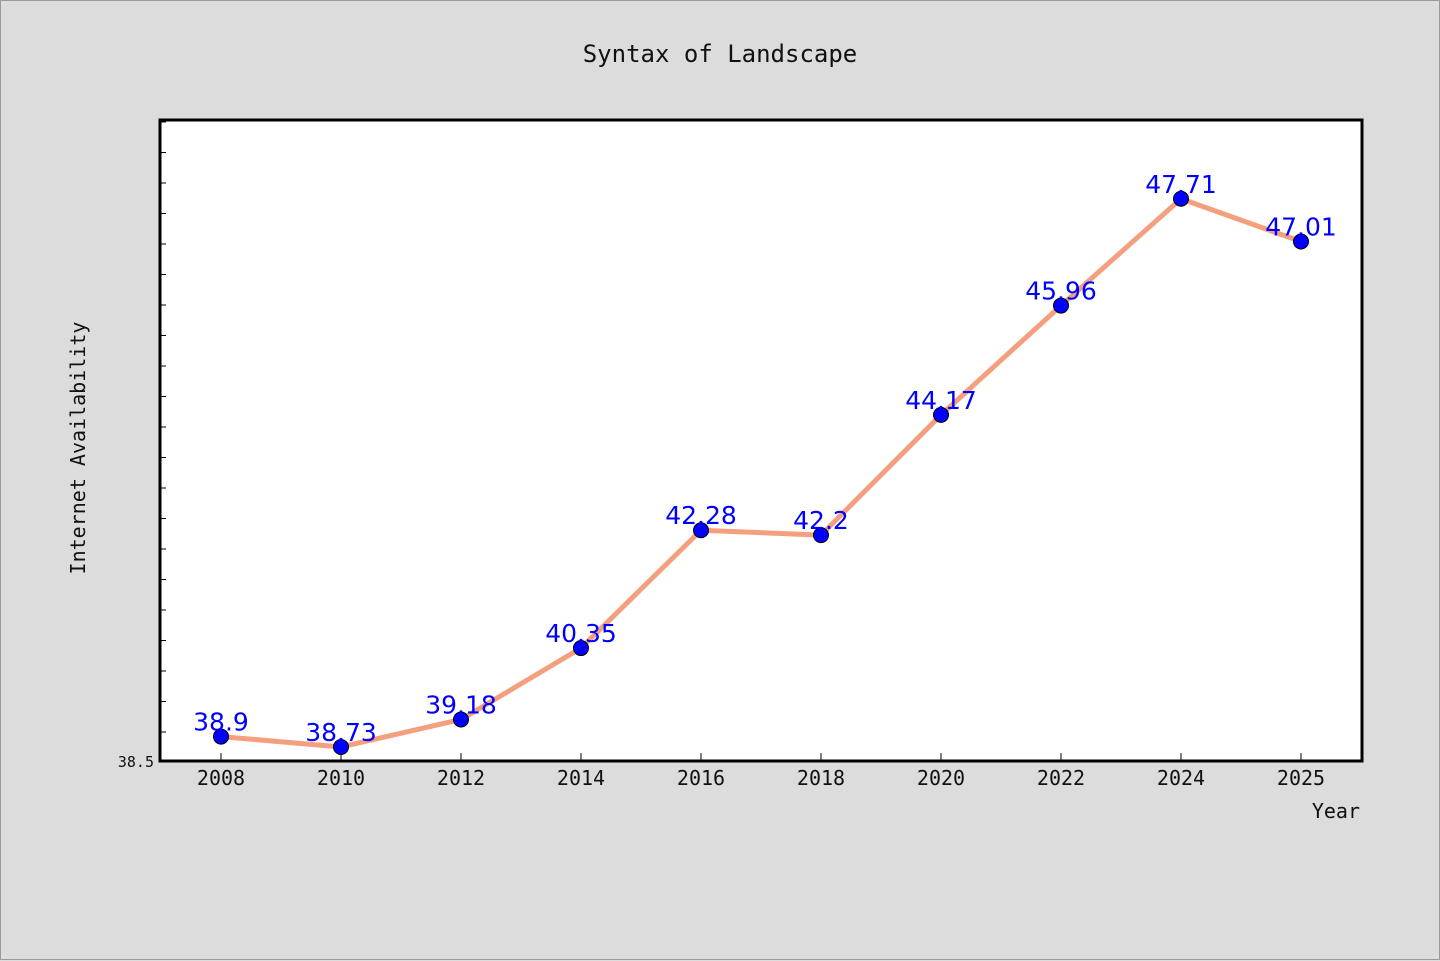  What do you see at coordinates (461, 704) in the screenshot?
I see `data-label: 39.18` at bounding box center [461, 704].